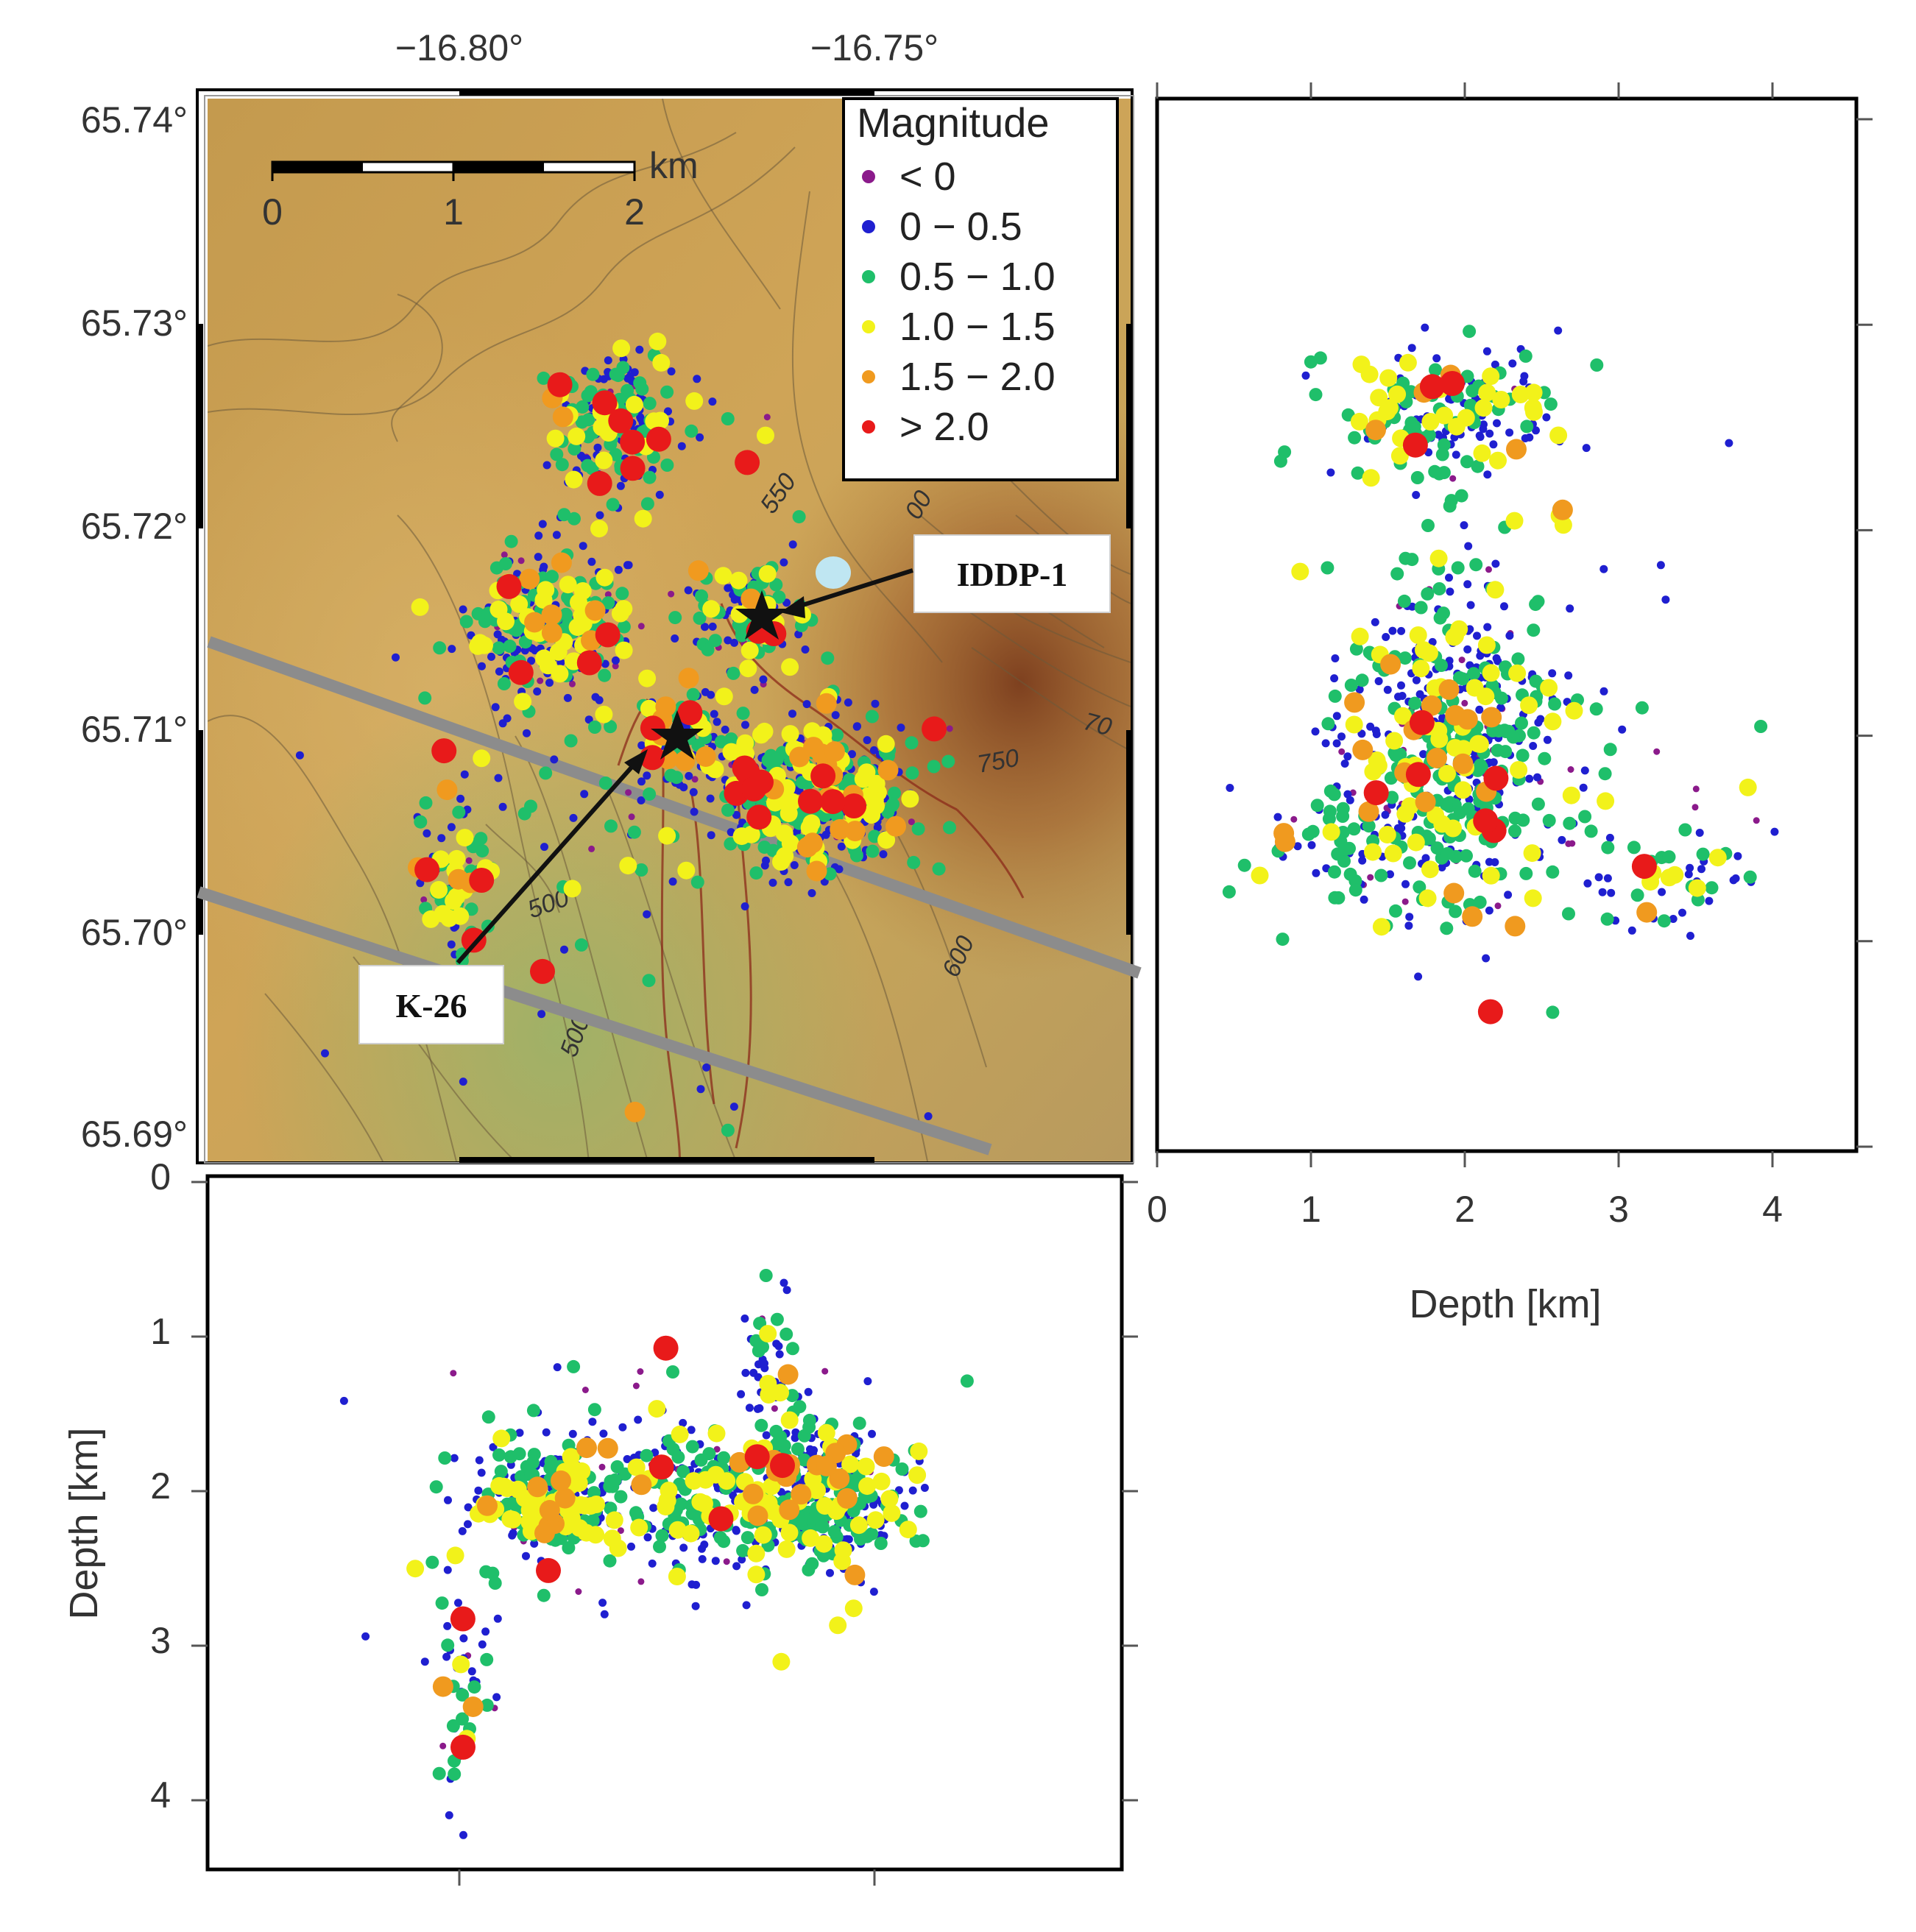  Describe the element at coordinates (868, 276) in the screenshot. I see `legend-swatch` at that location.